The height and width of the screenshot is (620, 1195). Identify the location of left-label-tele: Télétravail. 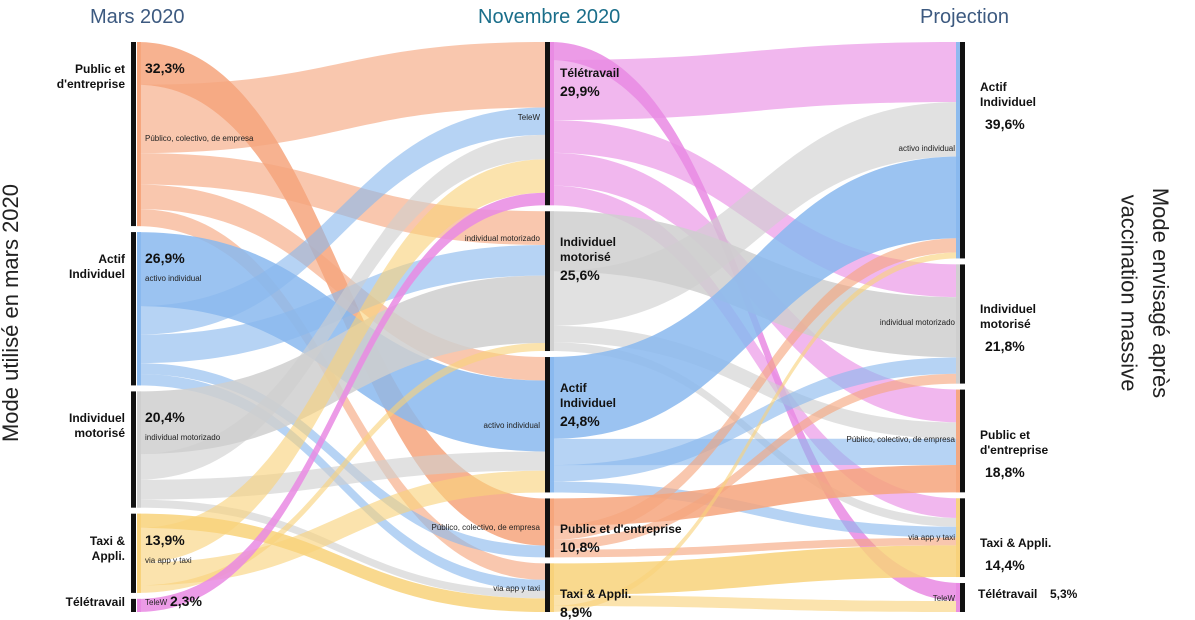
(95, 601).